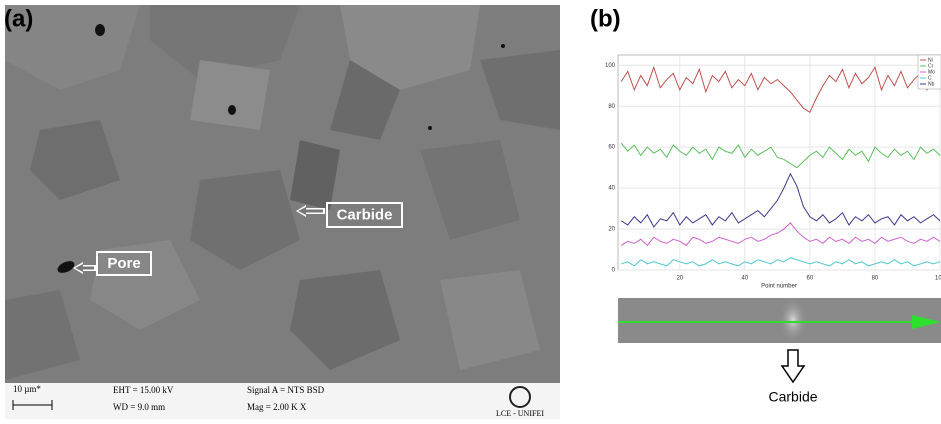 Image resolution: width=941 pixels, height=424 pixels. What do you see at coordinates (610, 66) in the screenshot?
I see `y-tick-label: 100` at bounding box center [610, 66].